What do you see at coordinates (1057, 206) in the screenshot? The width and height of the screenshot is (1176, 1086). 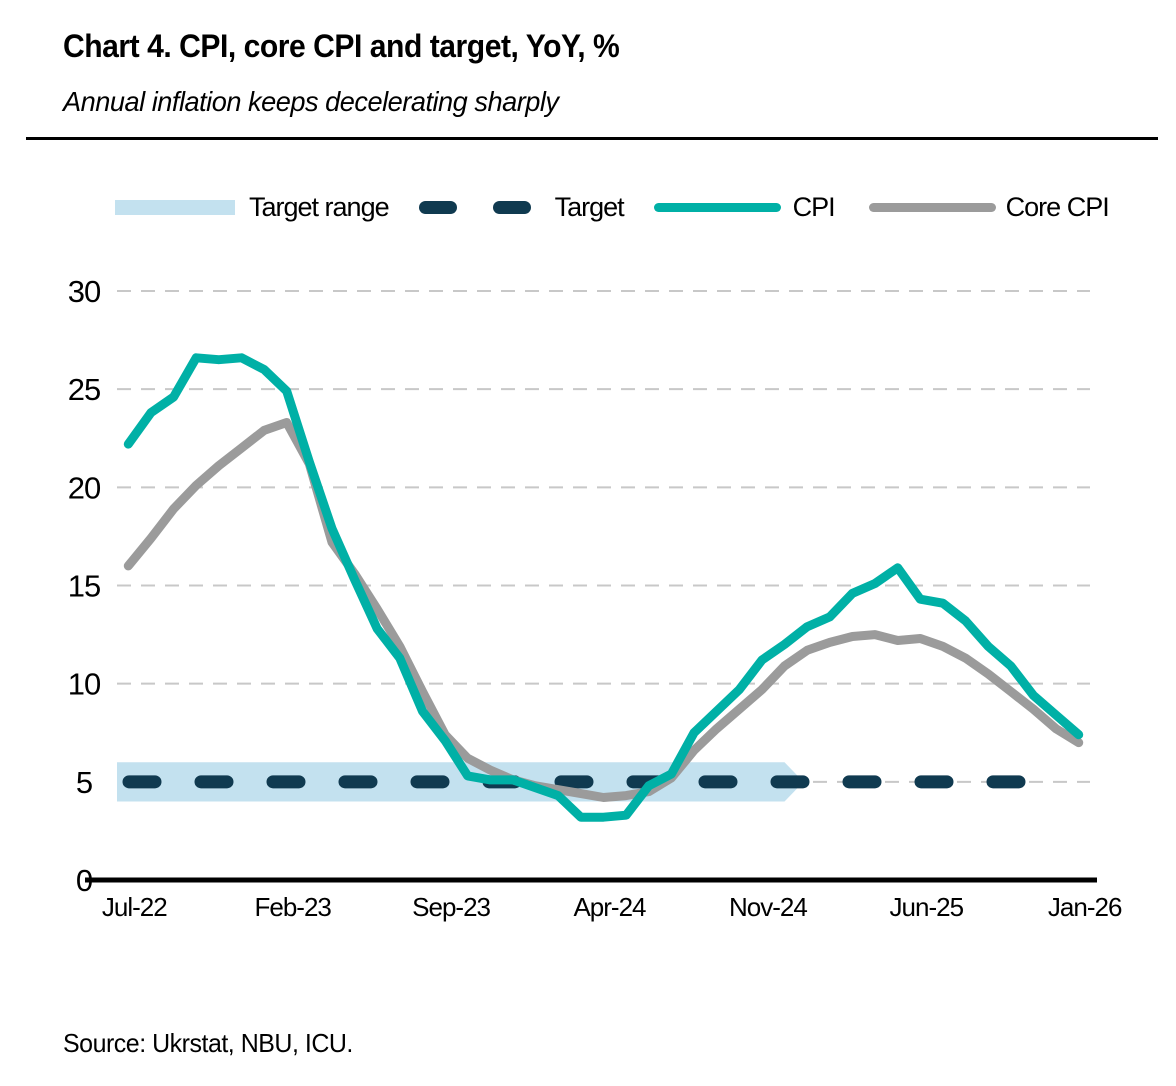 I see `legend-label-core-cpi: Core CPI` at bounding box center [1057, 206].